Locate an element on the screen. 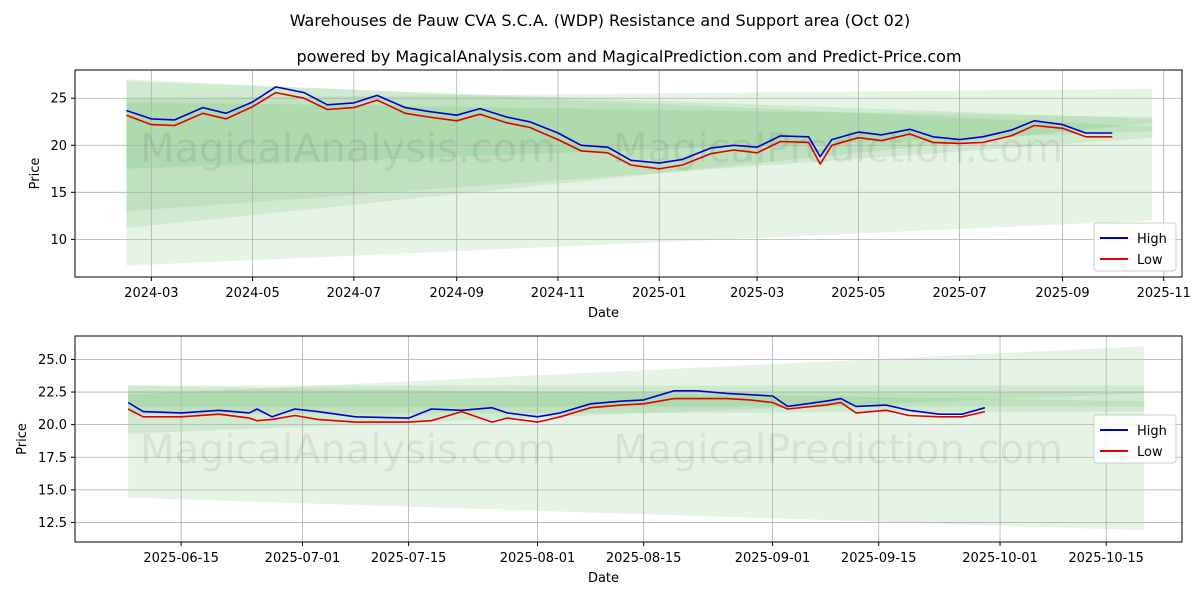  x-tick-label-2: 2024-07 is located at coordinates (354, 293).